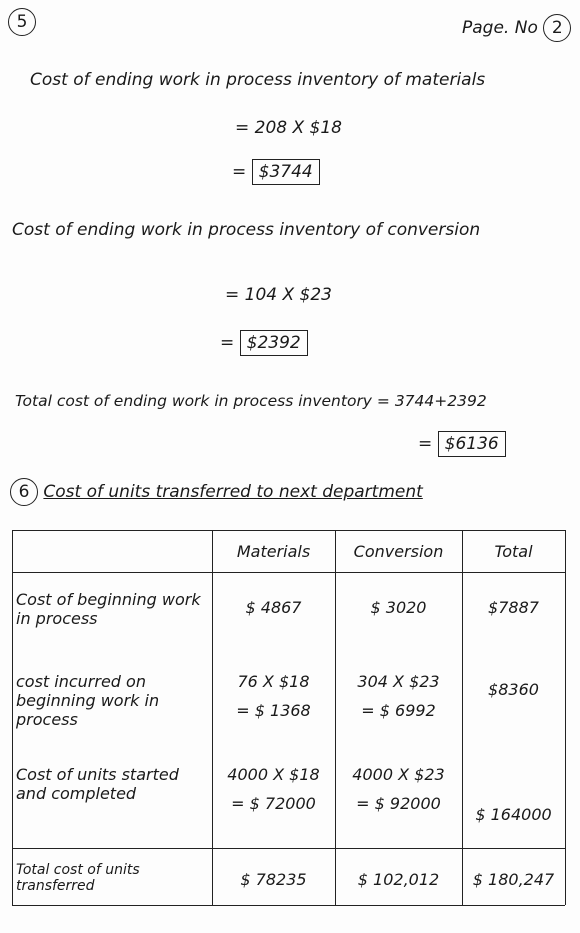  I want to click on row-label: Cost of units started and completed, so click(97, 784).